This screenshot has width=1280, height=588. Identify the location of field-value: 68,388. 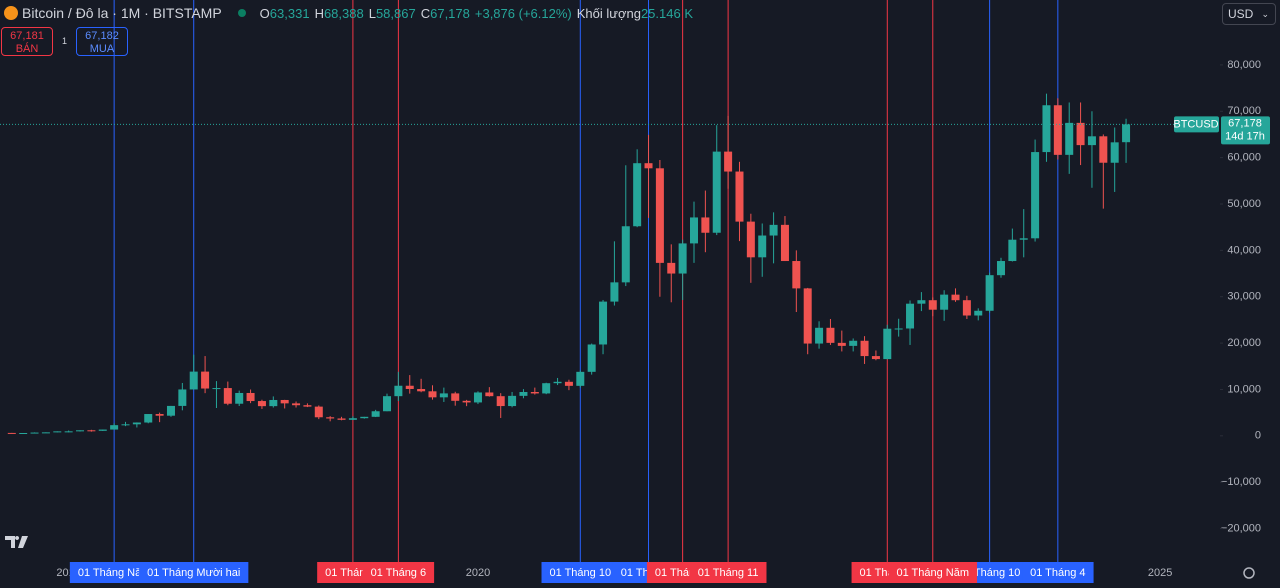
(343, 13).